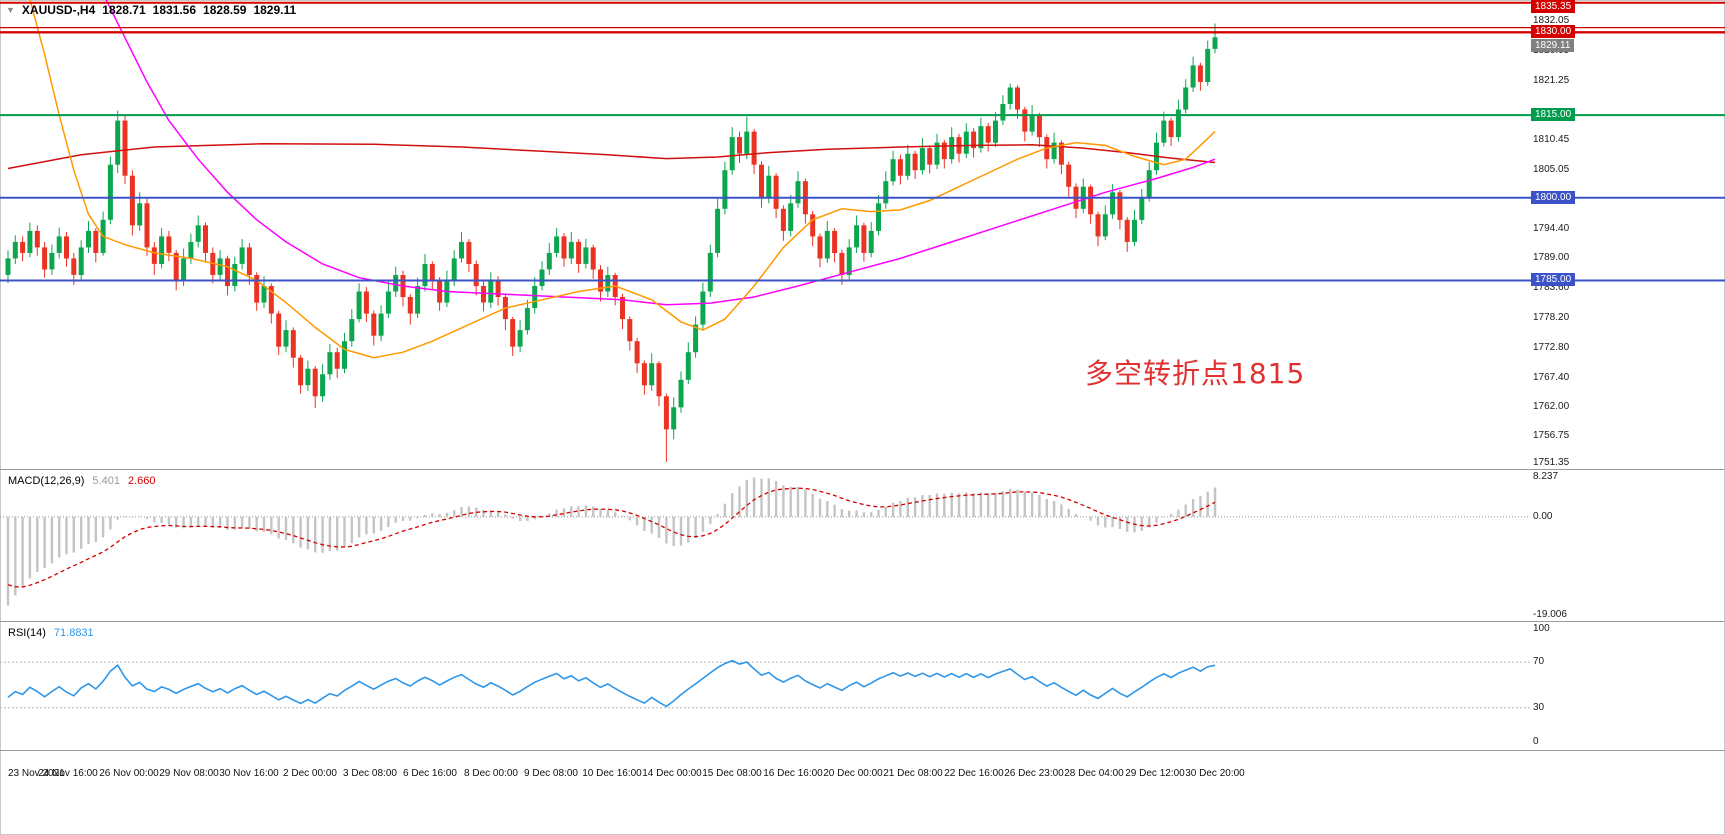 The height and width of the screenshot is (835, 1725). Describe the element at coordinates (491, 773) in the screenshot. I see `time-label: 8 Dec 00:00` at that location.